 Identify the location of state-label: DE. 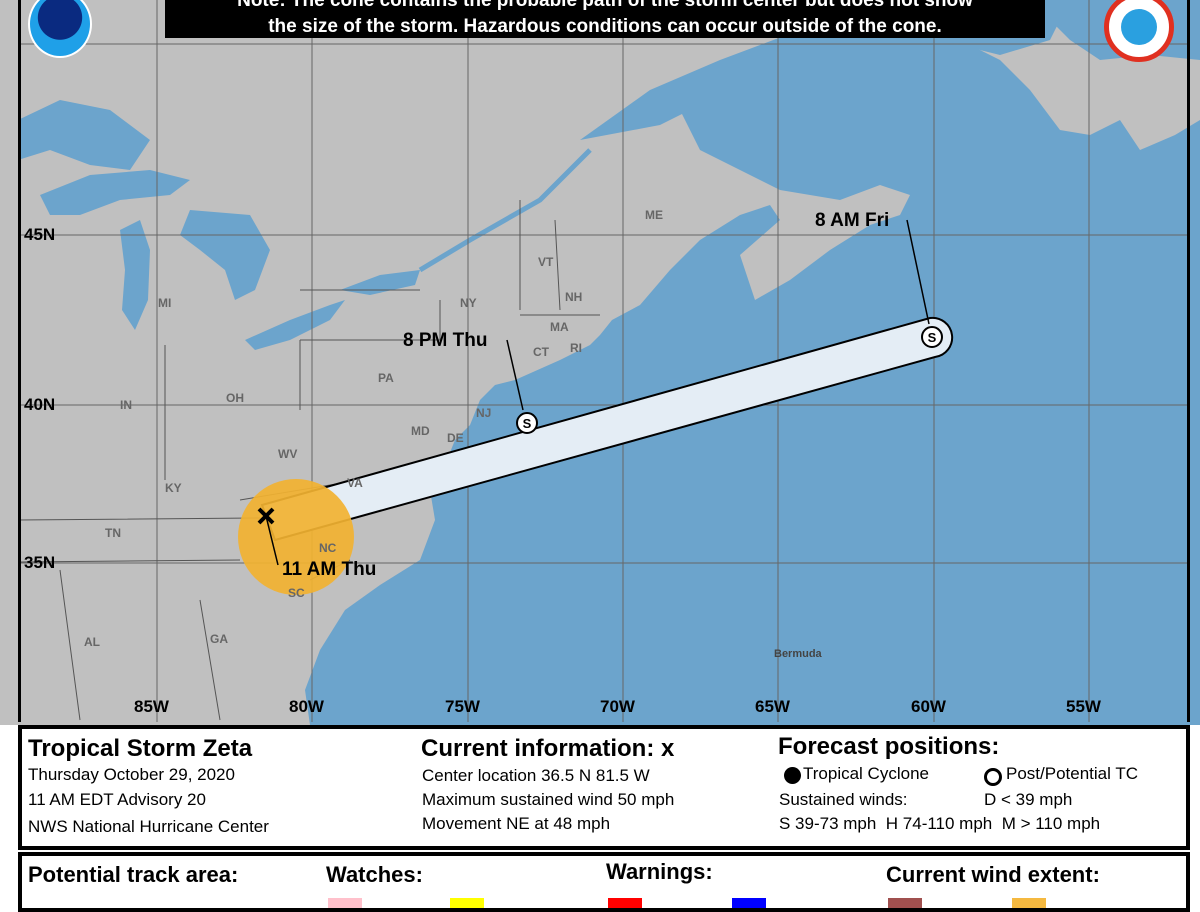
(455, 438).